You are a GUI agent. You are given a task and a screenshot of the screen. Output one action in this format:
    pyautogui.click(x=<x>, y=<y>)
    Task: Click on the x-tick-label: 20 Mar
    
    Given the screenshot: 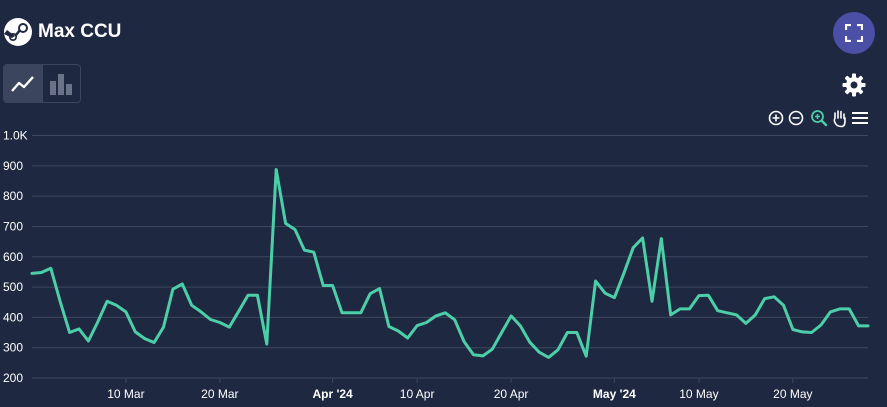 What is the action you would take?
    pyautogui.click(x=219, y=394)
    